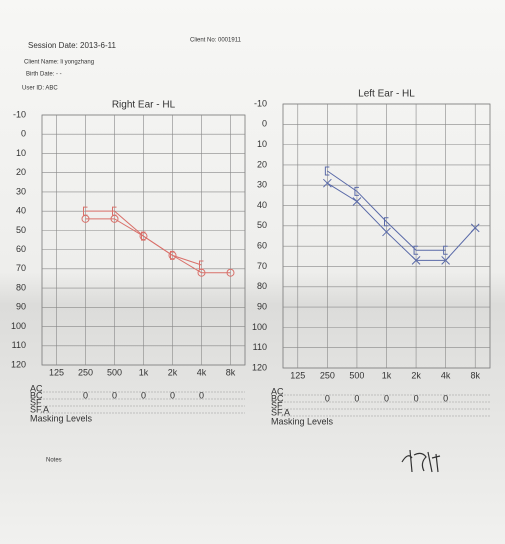 The height and width of the screenshot is (544, 505). I want to click on chart-title: Left Ear - HL, so click(386, 94).